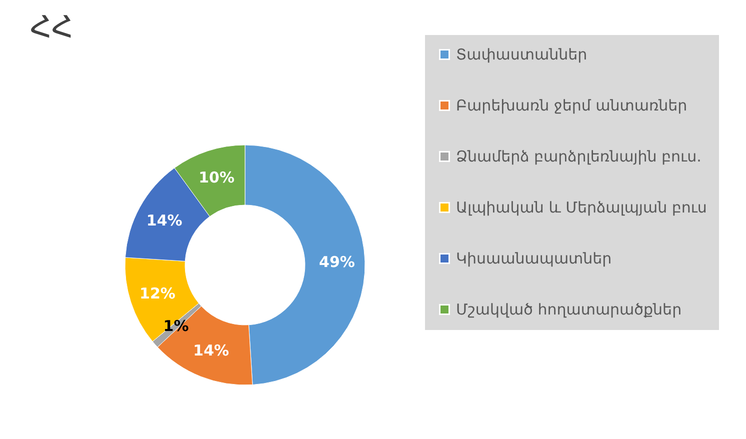 The width and height of the screenshot is (746, 439). I want to click on data-label: 12%, so click(158, 293).